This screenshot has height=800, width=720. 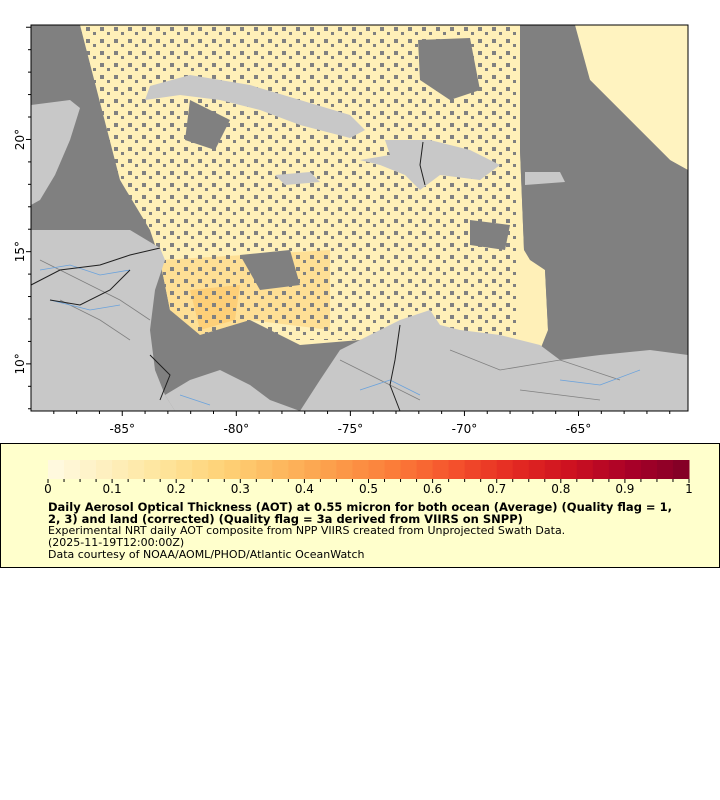 What do you see at coordinates (496, 488) in the screenshot?
I see `colorbar-tick-label: 0.7` at bounding box center [496, 488].